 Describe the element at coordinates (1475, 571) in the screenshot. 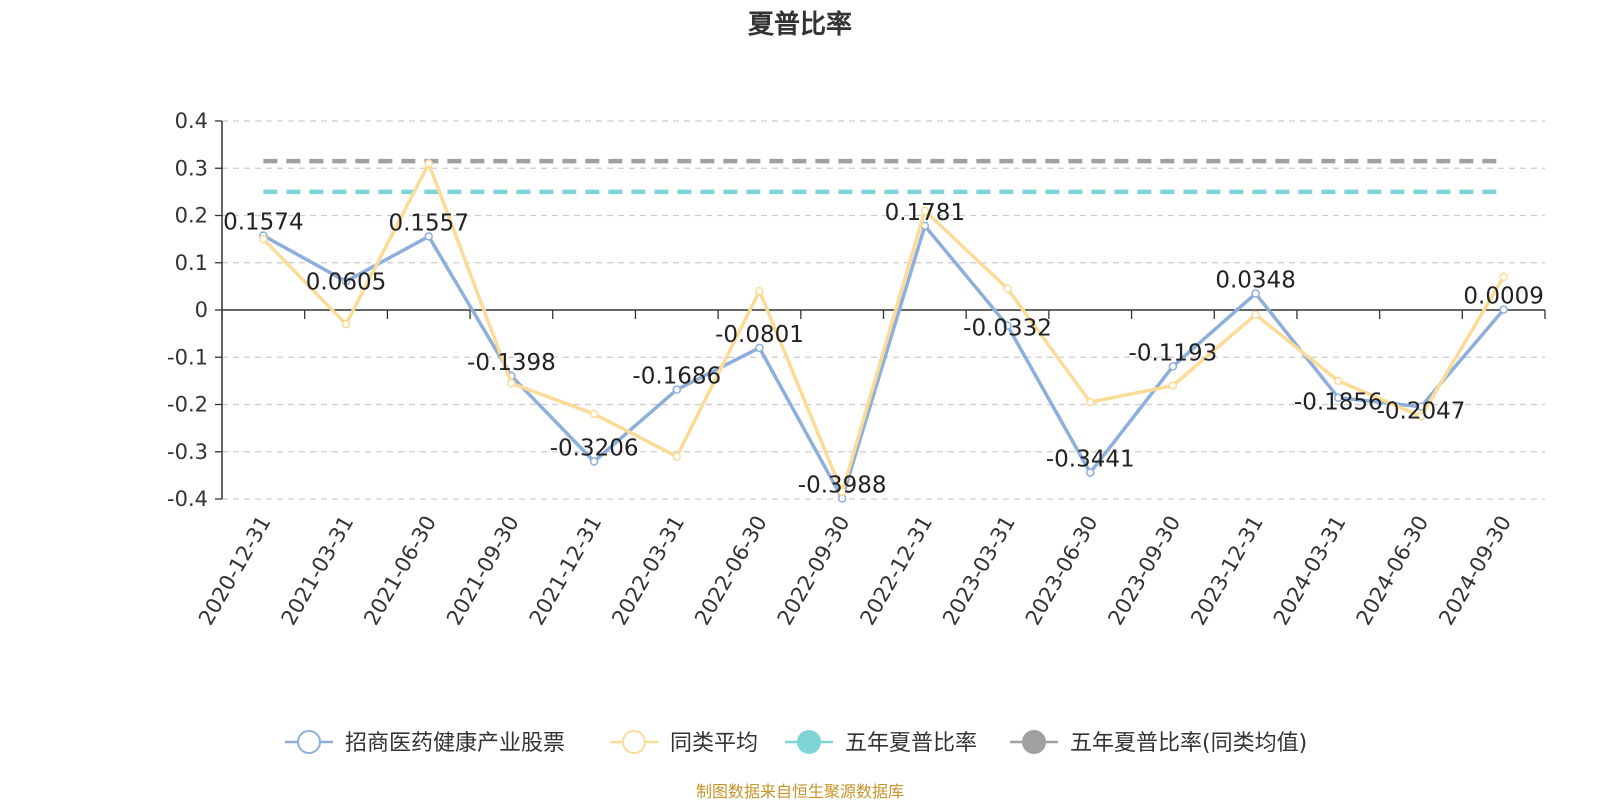

I see `x-tick-label: 2024-09-30` at that location.